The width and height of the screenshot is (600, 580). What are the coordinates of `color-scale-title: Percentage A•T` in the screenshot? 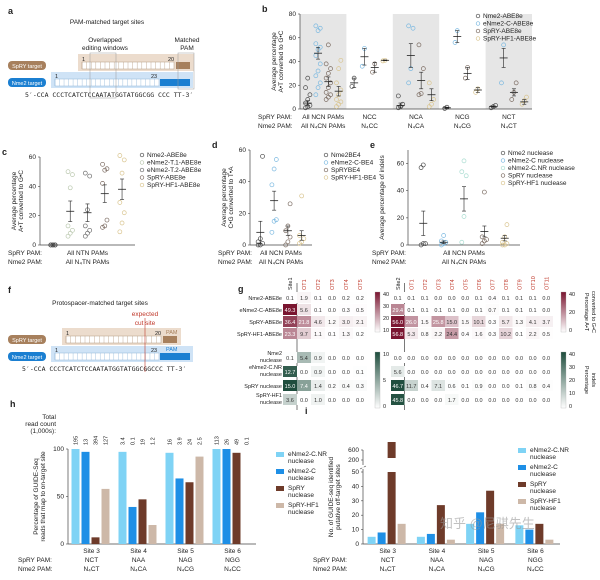 It's located at (586, 312).